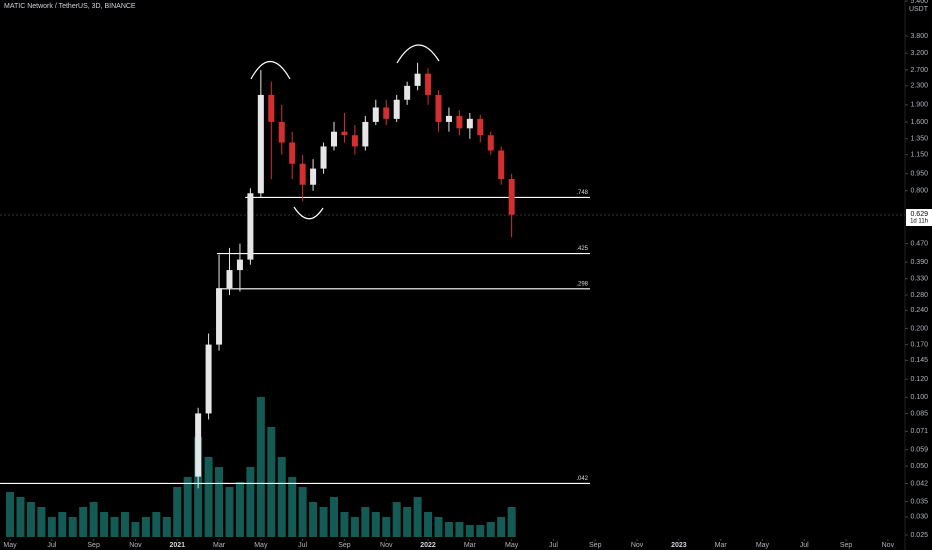 The width and height of the screenshot is (932, 550). I want to click on y-tick-label: 0.030, so click(919, 517).